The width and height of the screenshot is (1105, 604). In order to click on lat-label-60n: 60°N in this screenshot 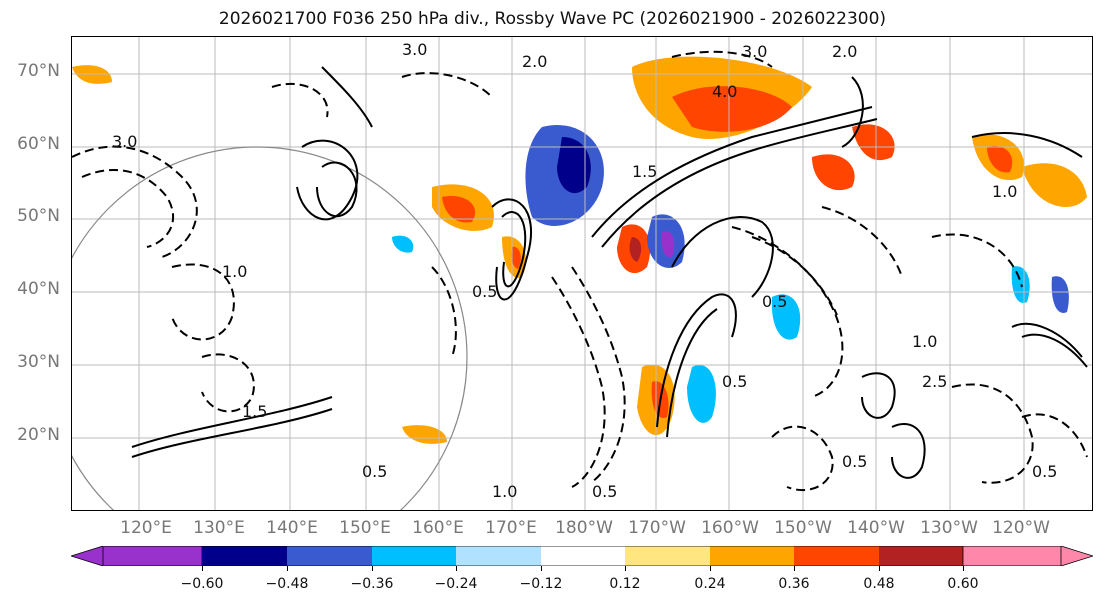, I will do `click(38, 144)`.